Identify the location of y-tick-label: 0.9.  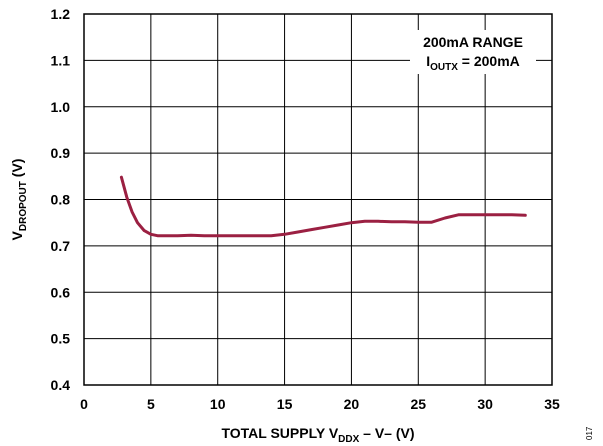
(61, 153).